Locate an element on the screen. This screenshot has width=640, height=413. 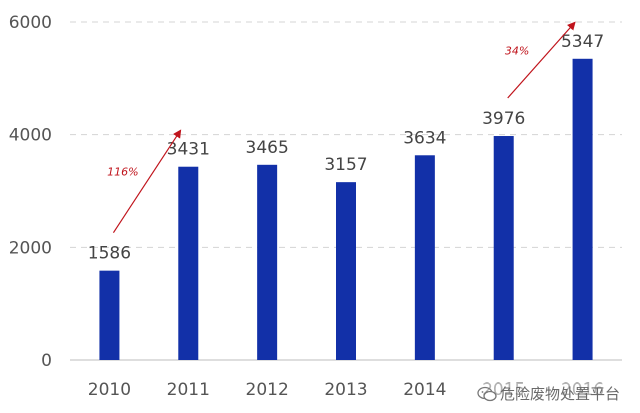
x-tick-label: 2010 is located at coordinates (109, 390).